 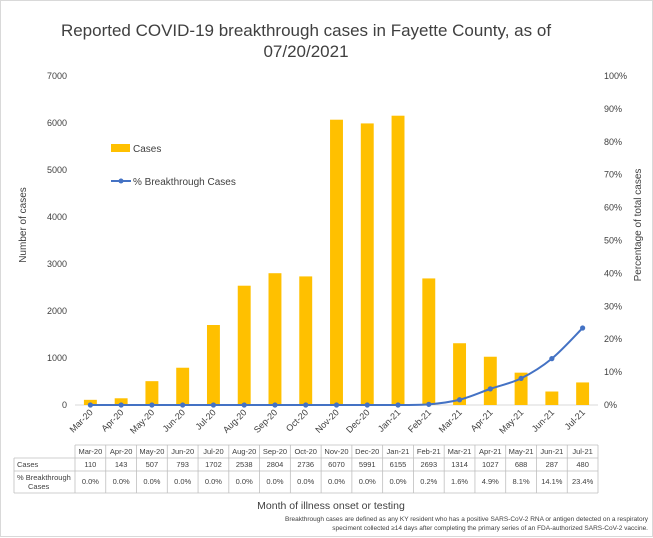 I want to click on y-tick-label: 1000, so click(x=57, y=358).